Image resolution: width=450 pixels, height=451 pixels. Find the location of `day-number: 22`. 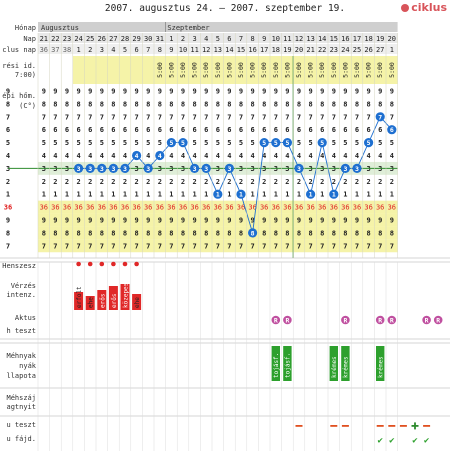

day-number: 22 is located at coordinates (55, 39).